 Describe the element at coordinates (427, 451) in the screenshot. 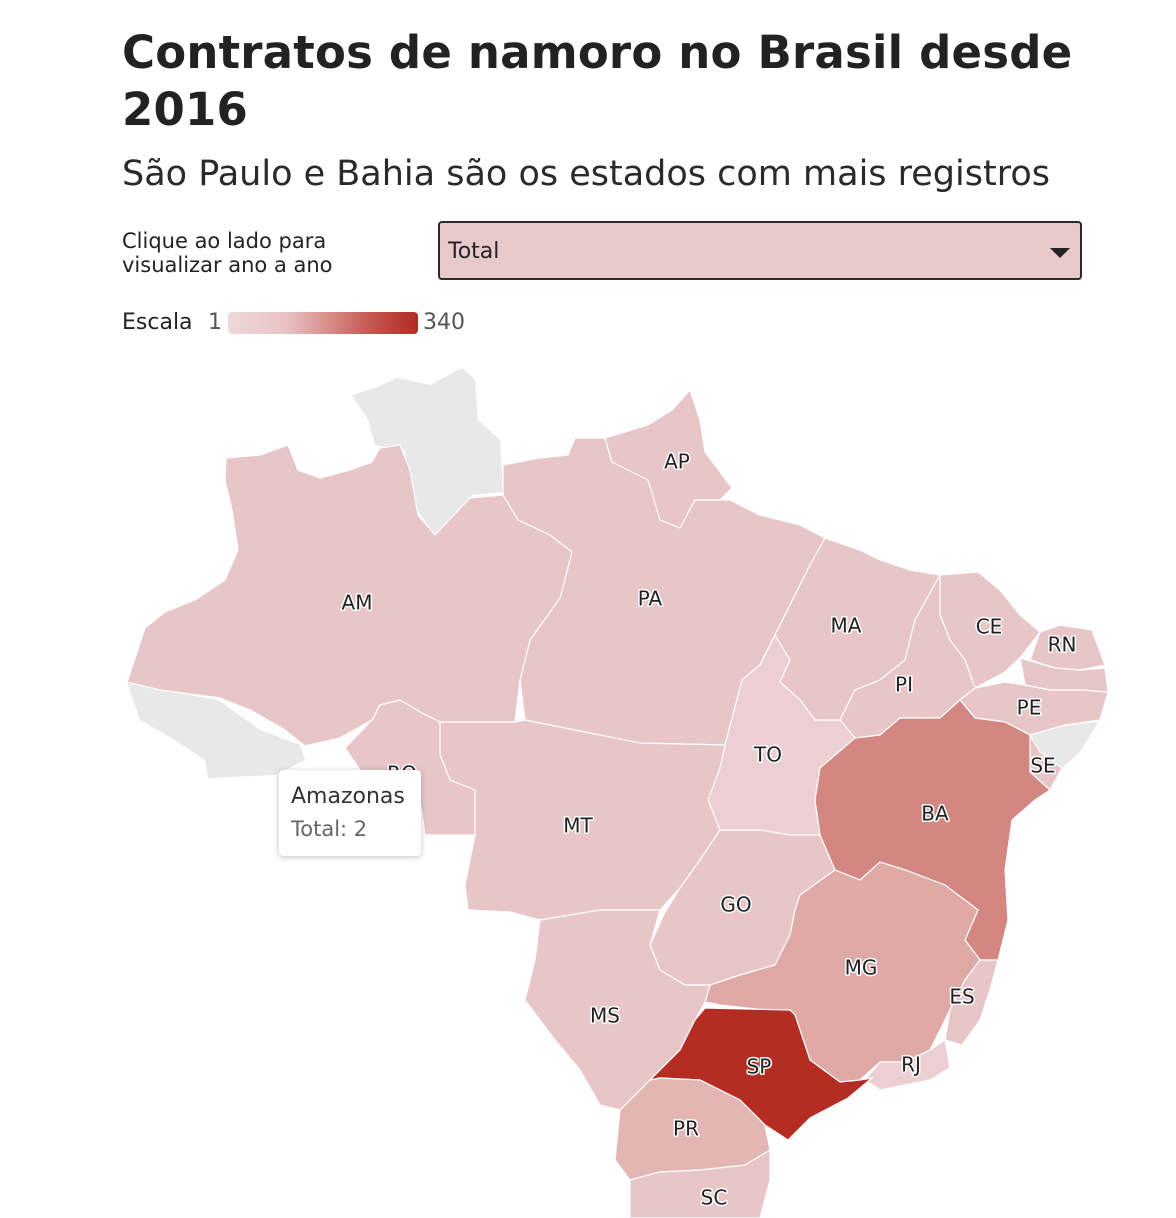

I see `no-data-region-north` at that location.